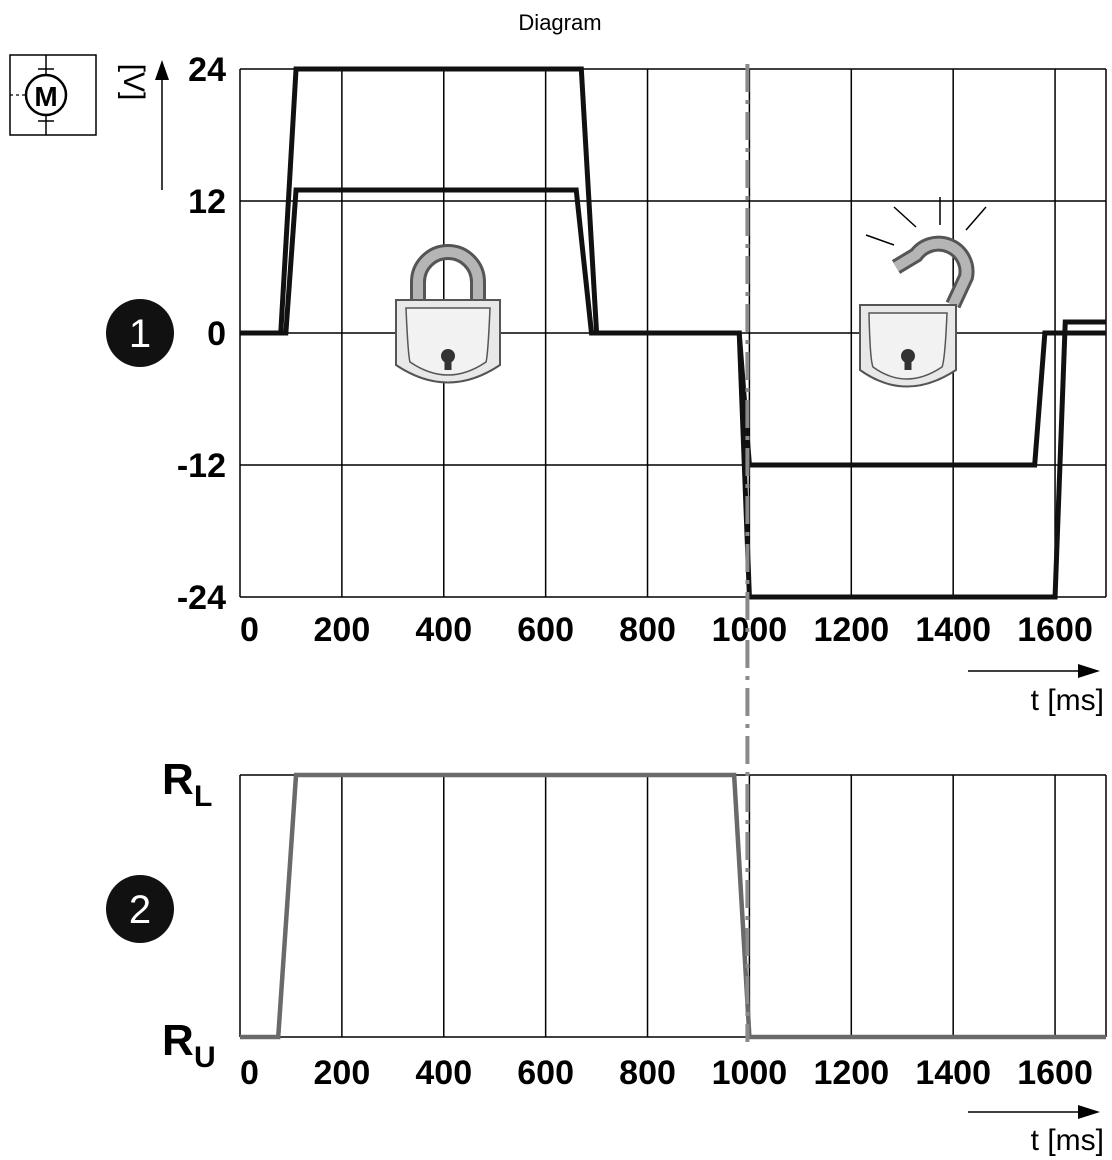 This screenshot has width=1112, height=1160. I want to click on bottom-xtick-label: 1000, so click(750, 1073).